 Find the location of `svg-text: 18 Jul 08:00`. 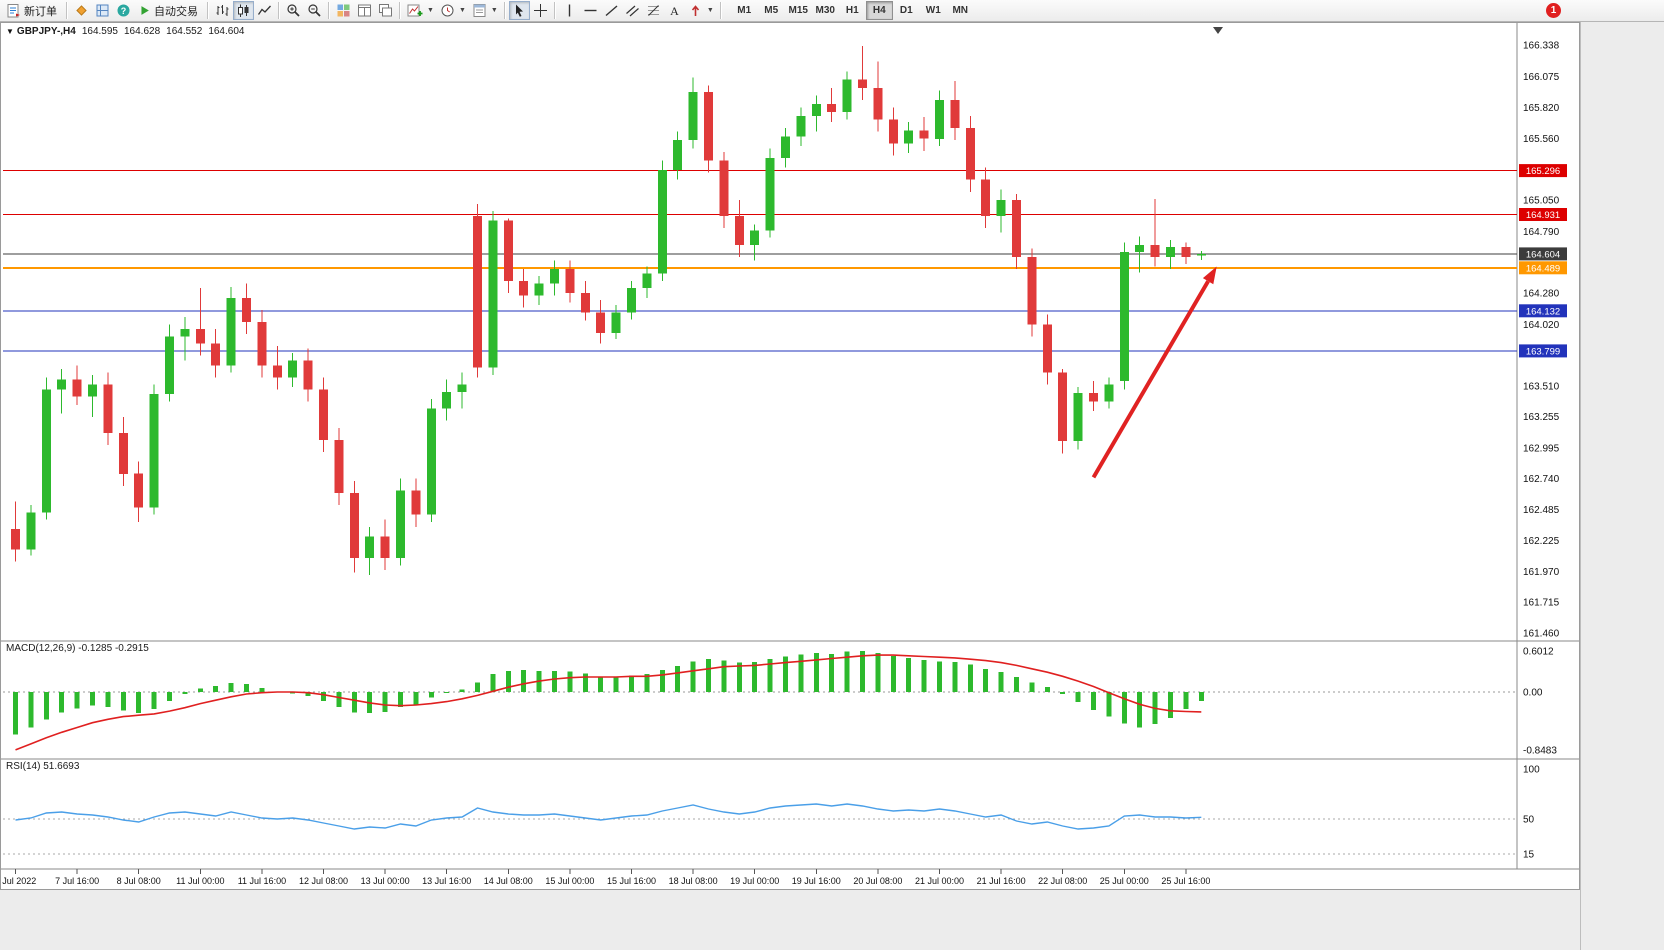

svg-text: 18 Jul 08:00 is located at coordinates (693, 881).